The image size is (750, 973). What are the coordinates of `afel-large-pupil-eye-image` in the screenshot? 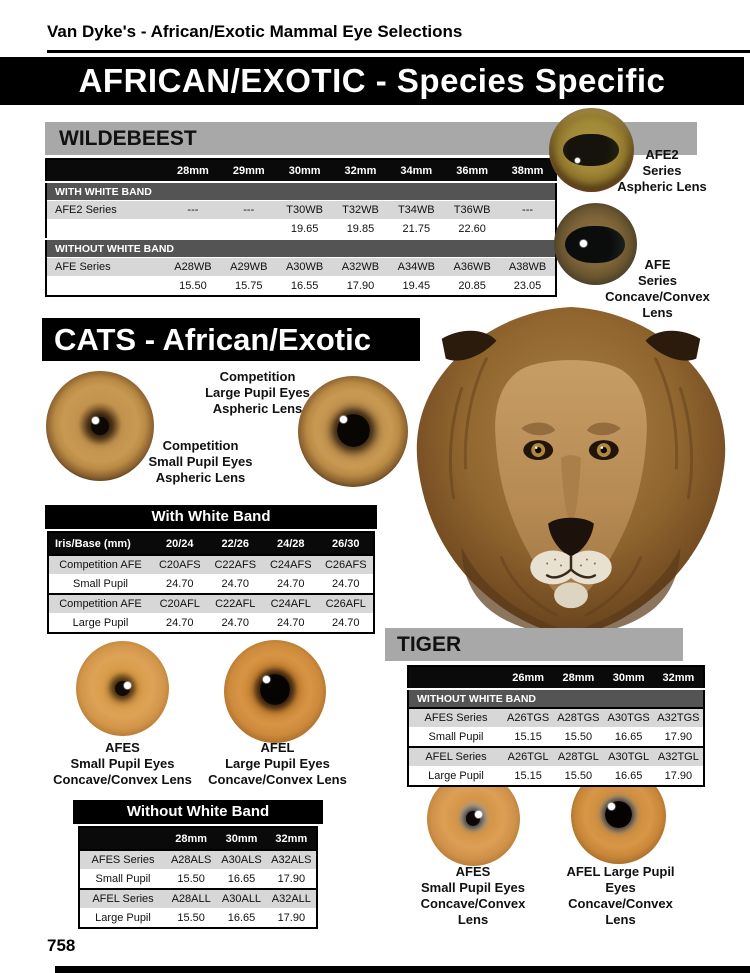 It's located at (275, 691).